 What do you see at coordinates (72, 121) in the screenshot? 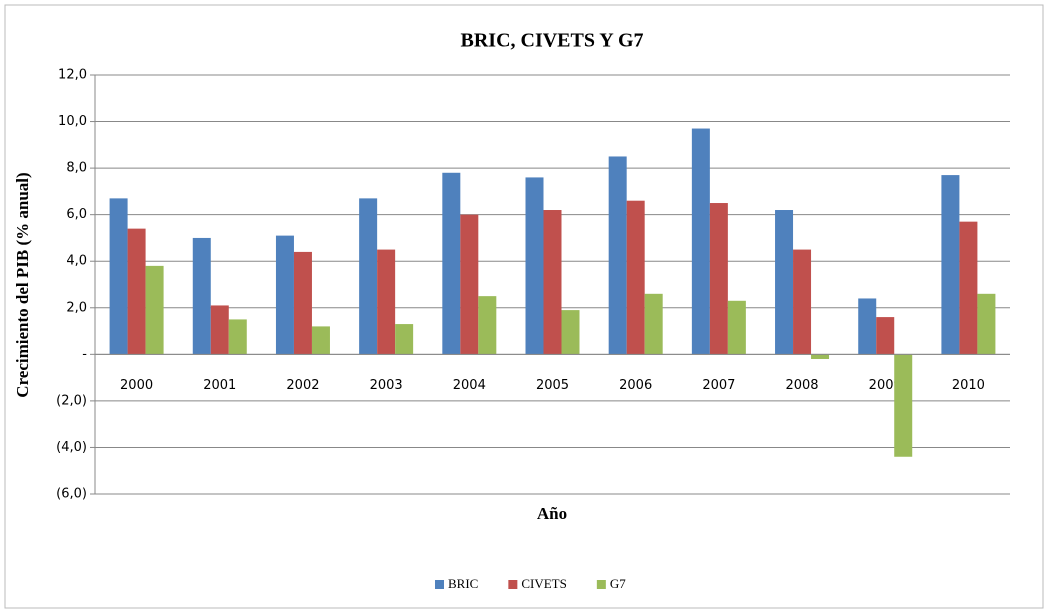
I see `y-tick-label: 10,0` at bounding box center [72, 121].